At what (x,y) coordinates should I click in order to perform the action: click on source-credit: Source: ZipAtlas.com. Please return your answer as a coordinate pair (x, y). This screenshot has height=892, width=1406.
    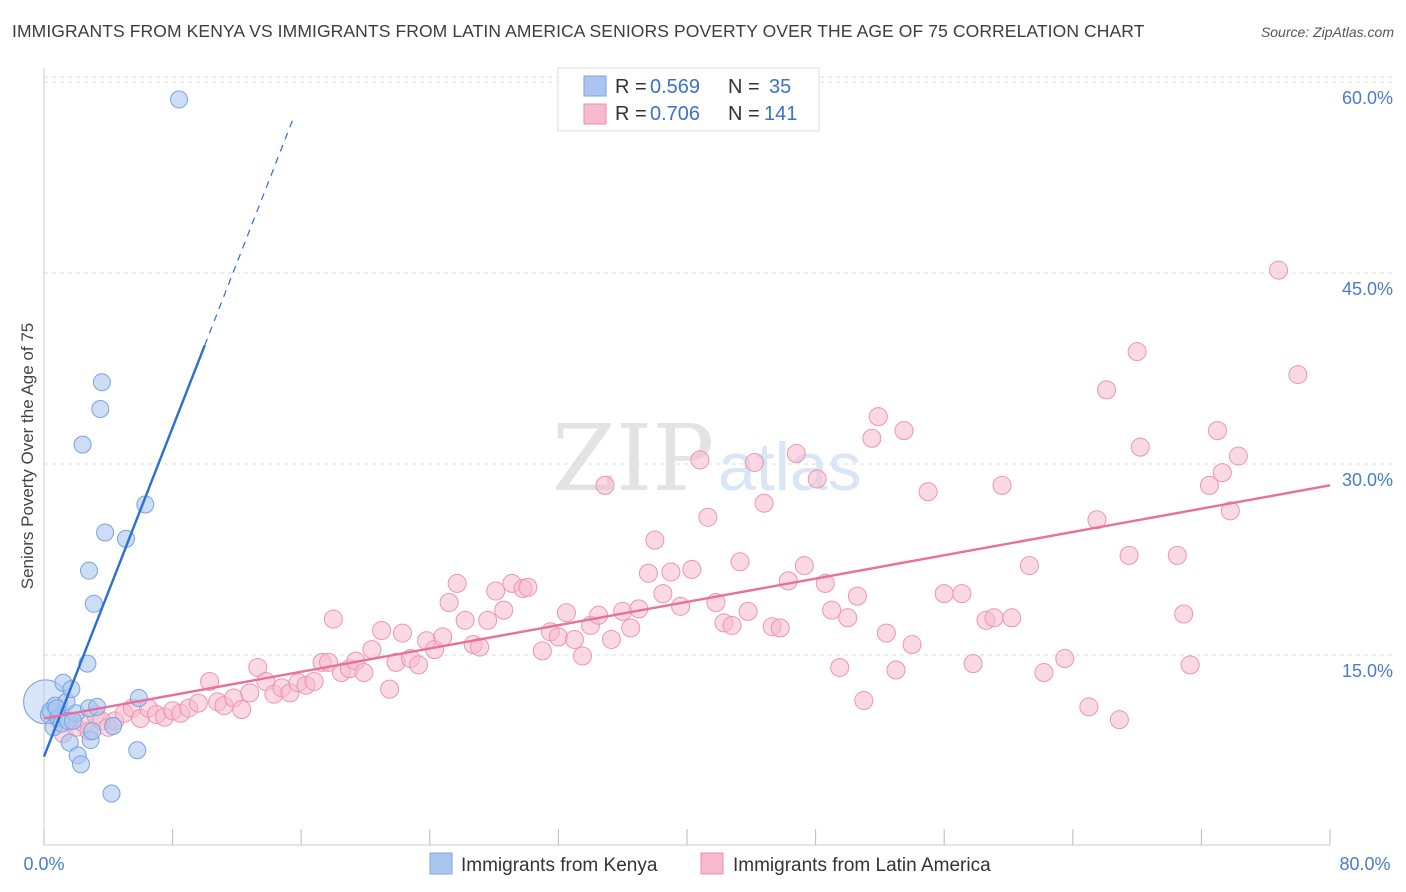
    Looking at the image, I should click on (1327, 32).